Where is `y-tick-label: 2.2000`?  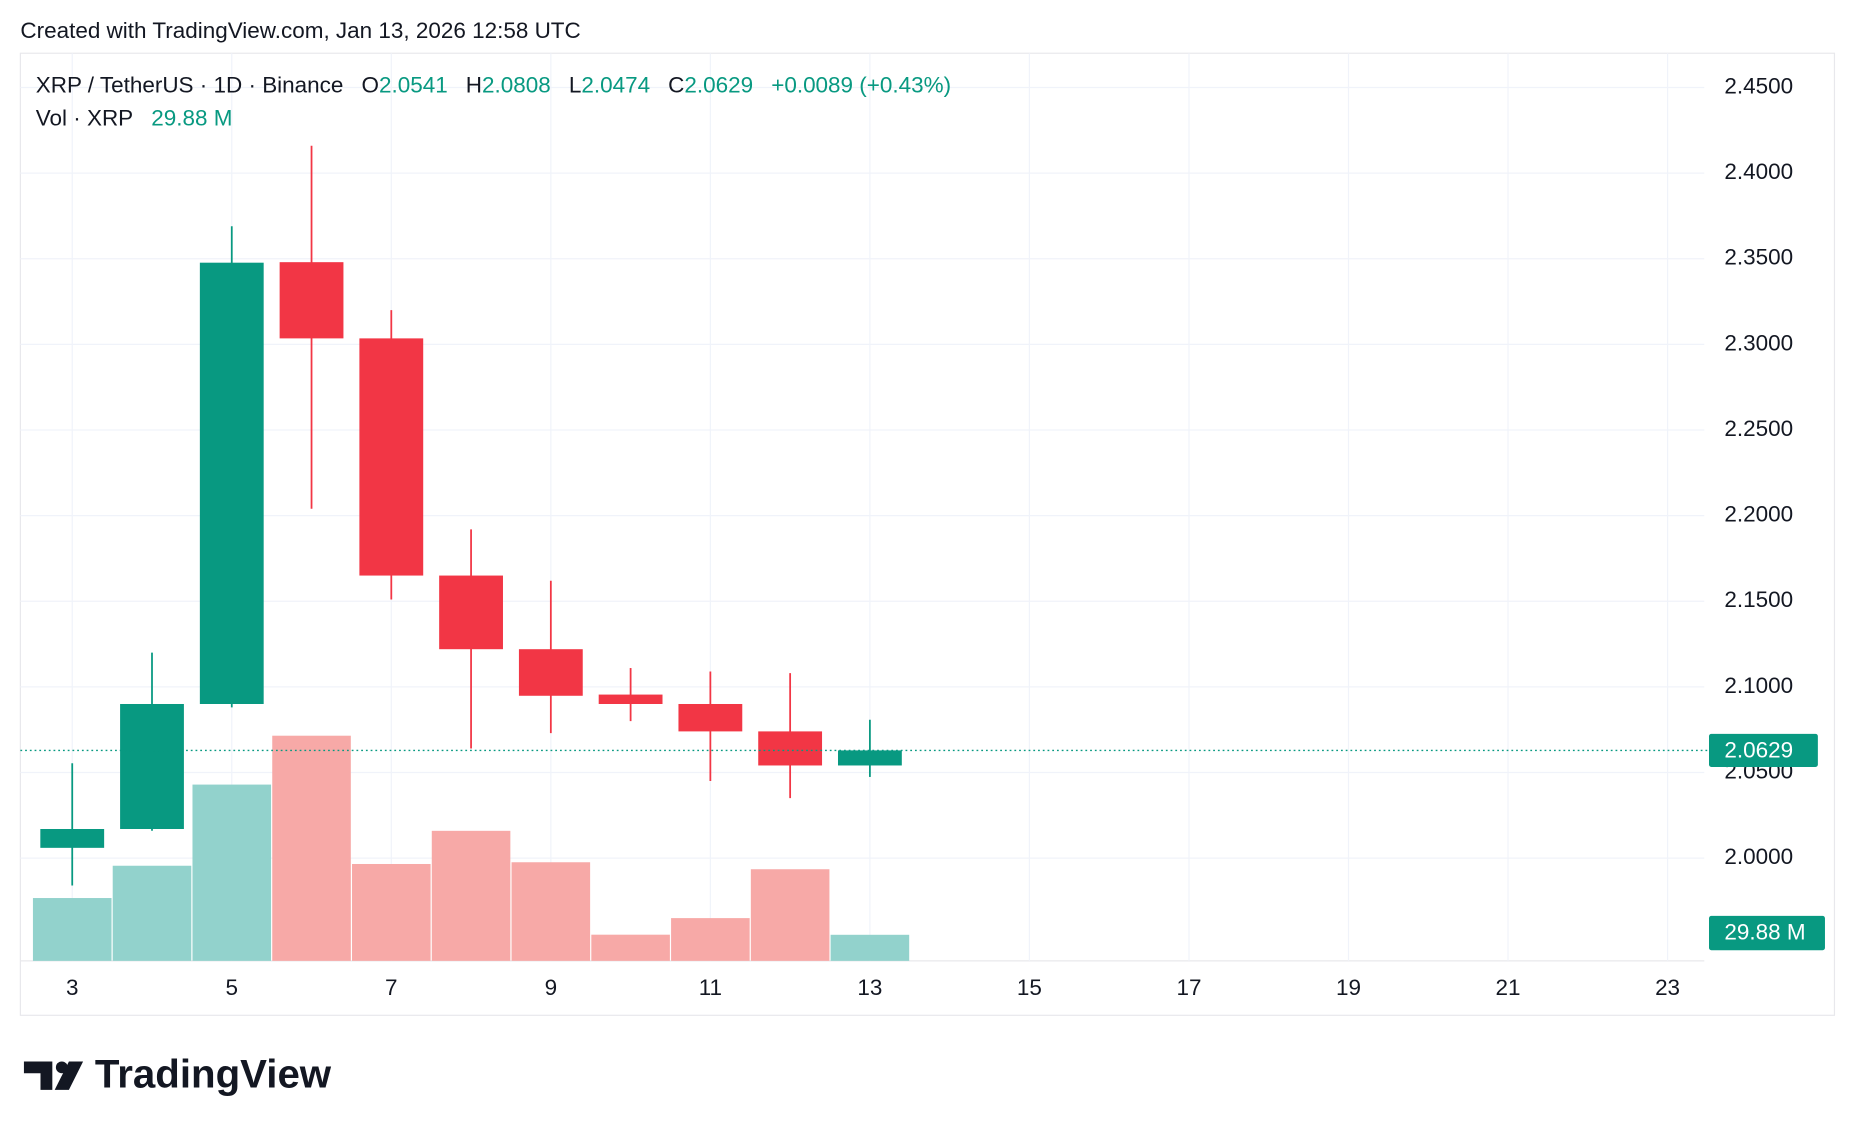
y-tick-label: 2.2000 is located at coordinates (1758, 514).